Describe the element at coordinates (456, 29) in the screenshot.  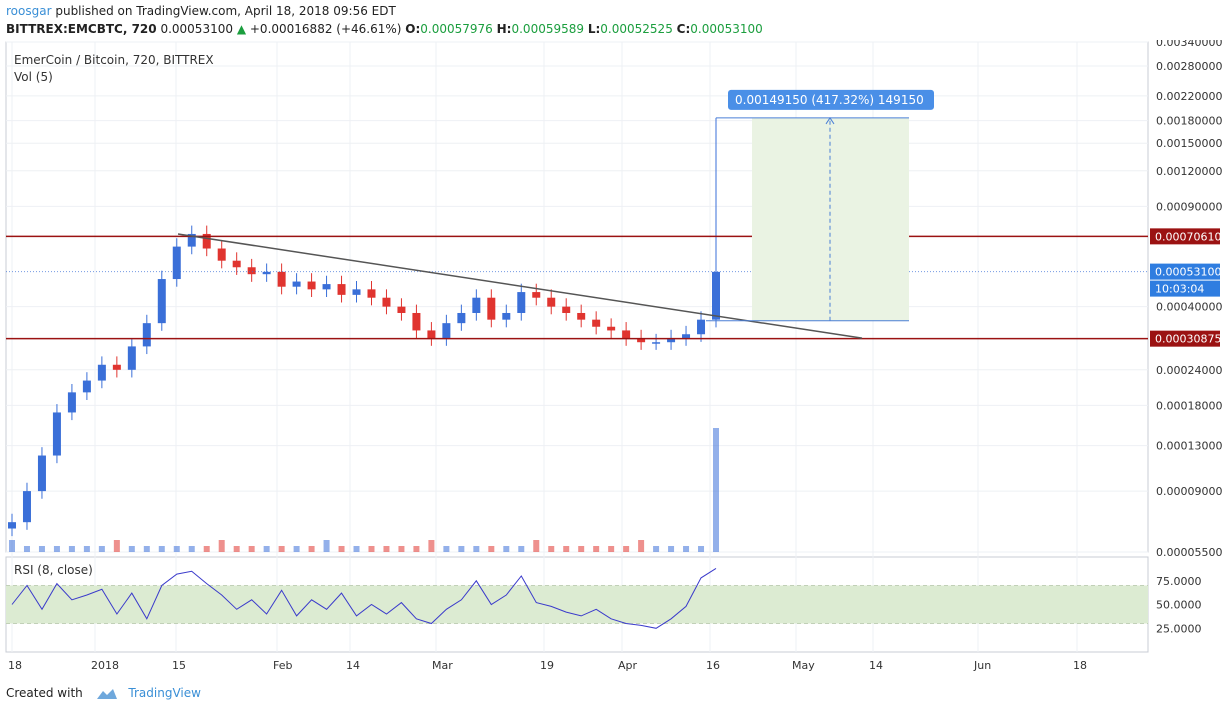
I see `open-value: 0.00057976` at that location.